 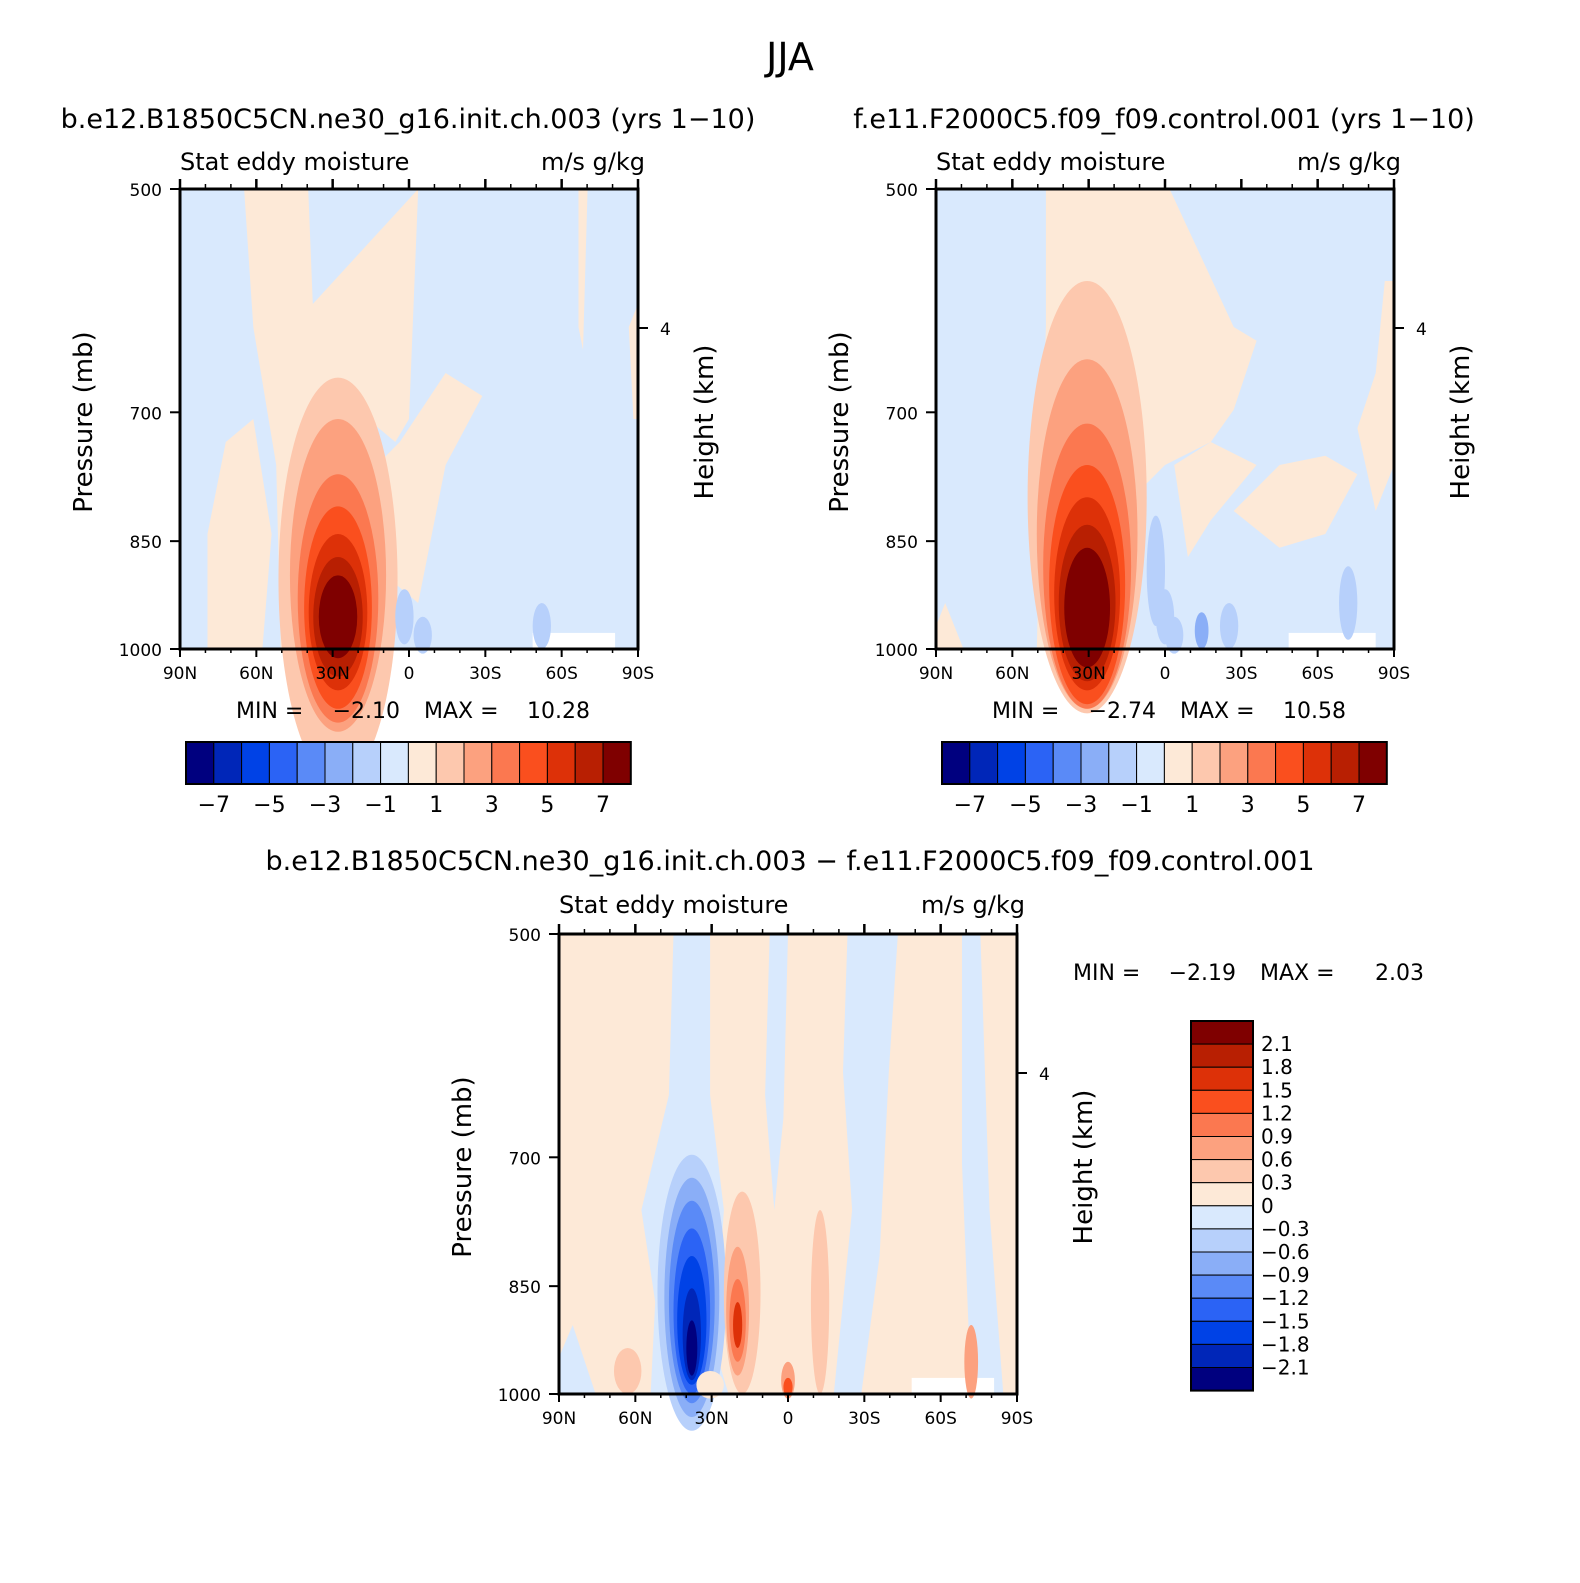 What do you see at coordinates (1267, 1206) in the screenshot?
I see `colorbar-label: 0` at bounding box center [1267, 1206].